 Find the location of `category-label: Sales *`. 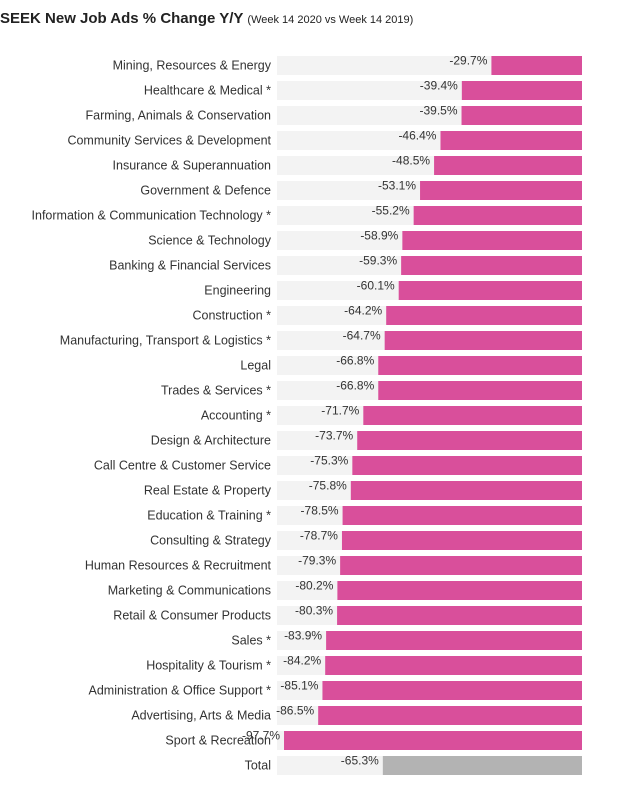

category-label: Sales * is located at coordinates (251, 641).